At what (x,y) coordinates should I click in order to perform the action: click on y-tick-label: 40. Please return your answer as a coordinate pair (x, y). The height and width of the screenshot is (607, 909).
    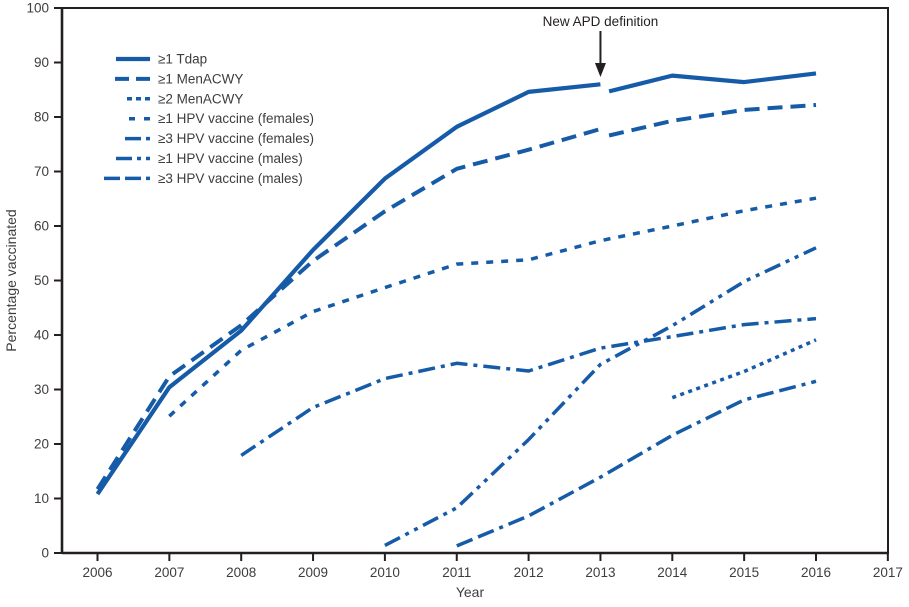
    Looking at the image, I should click on (41, 335).